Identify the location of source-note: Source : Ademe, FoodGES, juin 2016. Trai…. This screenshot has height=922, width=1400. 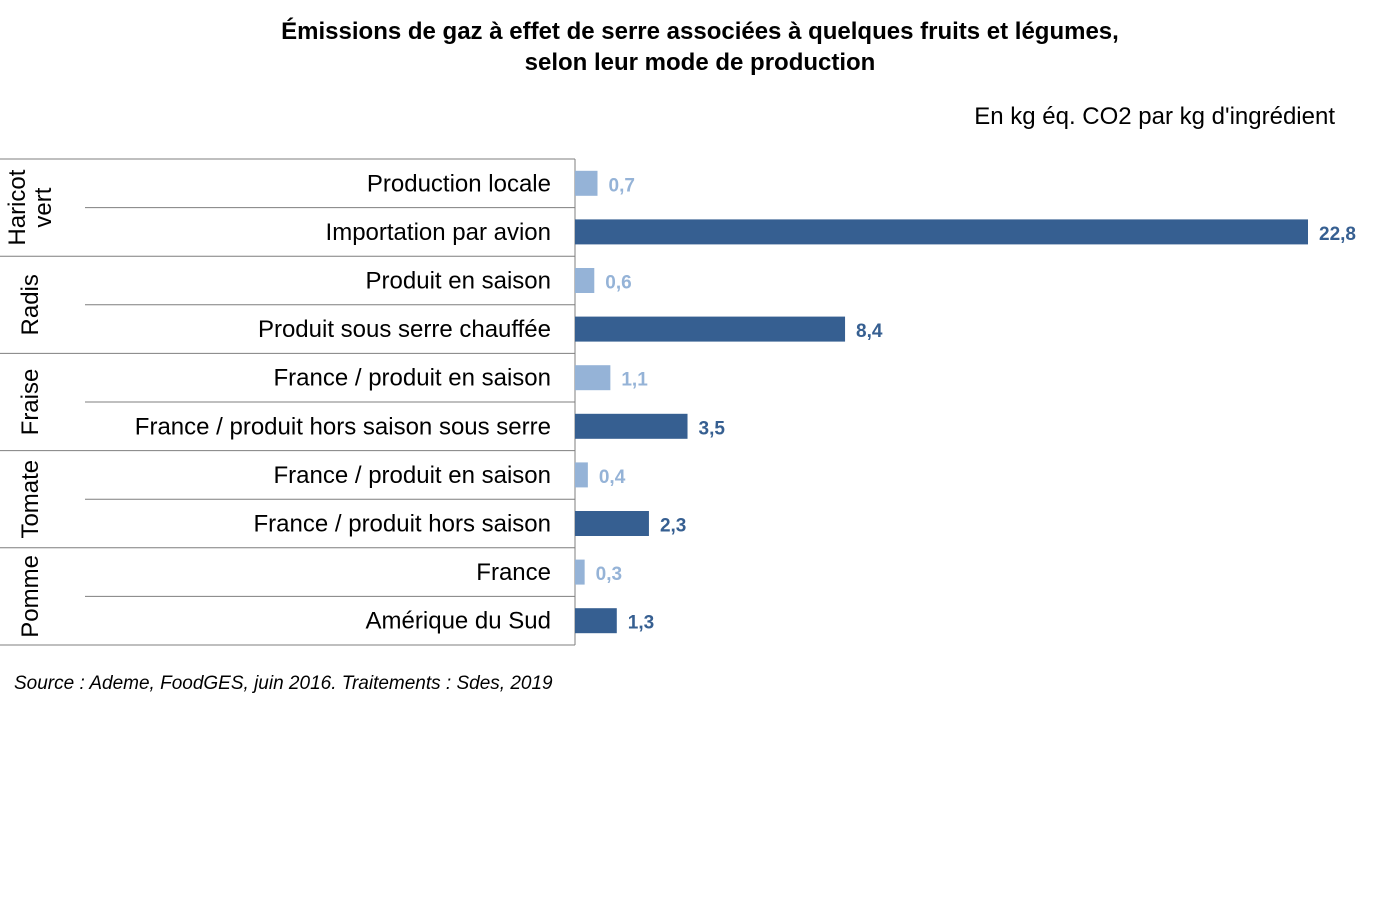
(283, 683).